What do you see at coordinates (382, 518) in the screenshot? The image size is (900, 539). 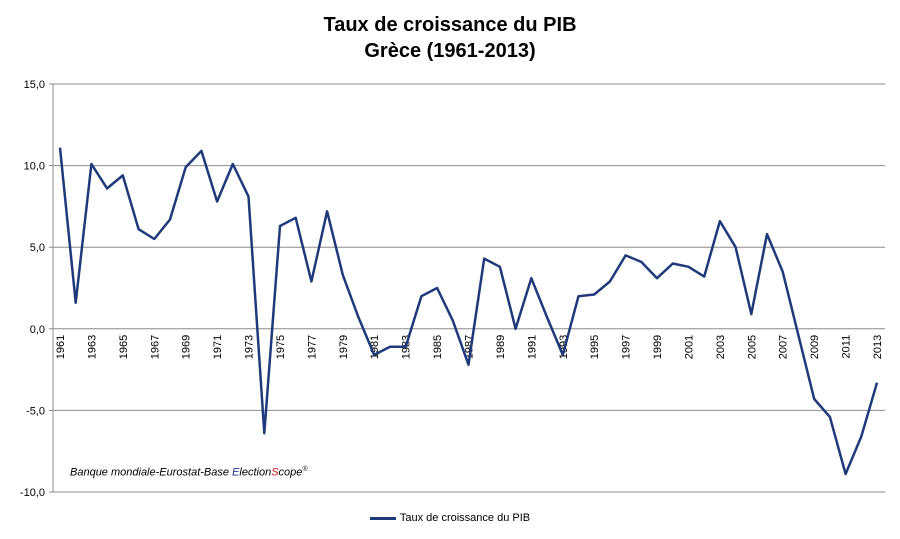 I see `legend-swatch` at bounding box center [382, 518].